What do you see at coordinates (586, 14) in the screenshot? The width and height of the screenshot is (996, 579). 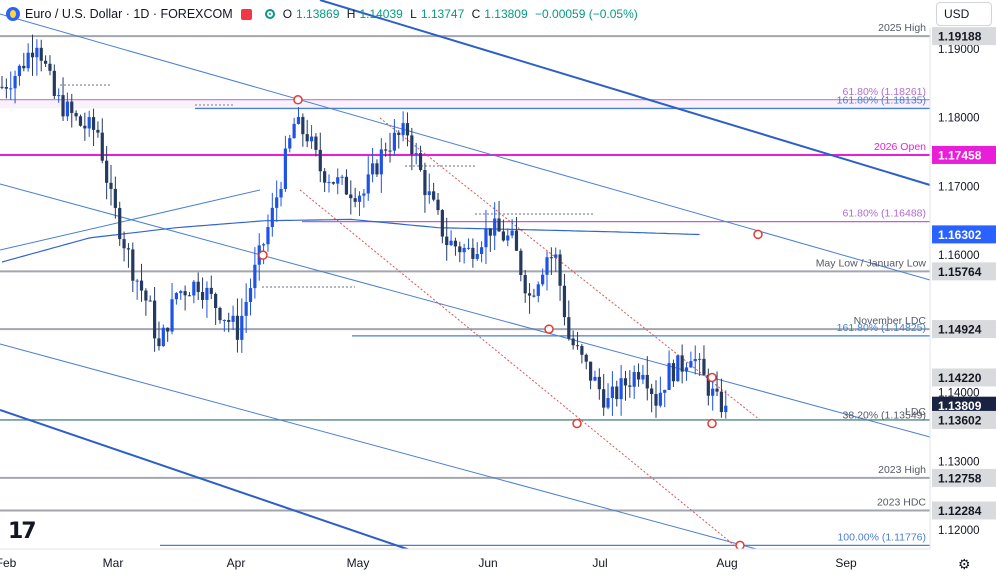 I see `change-value: −0.00059 (−0.05%)` at bounding box center [586, 14].